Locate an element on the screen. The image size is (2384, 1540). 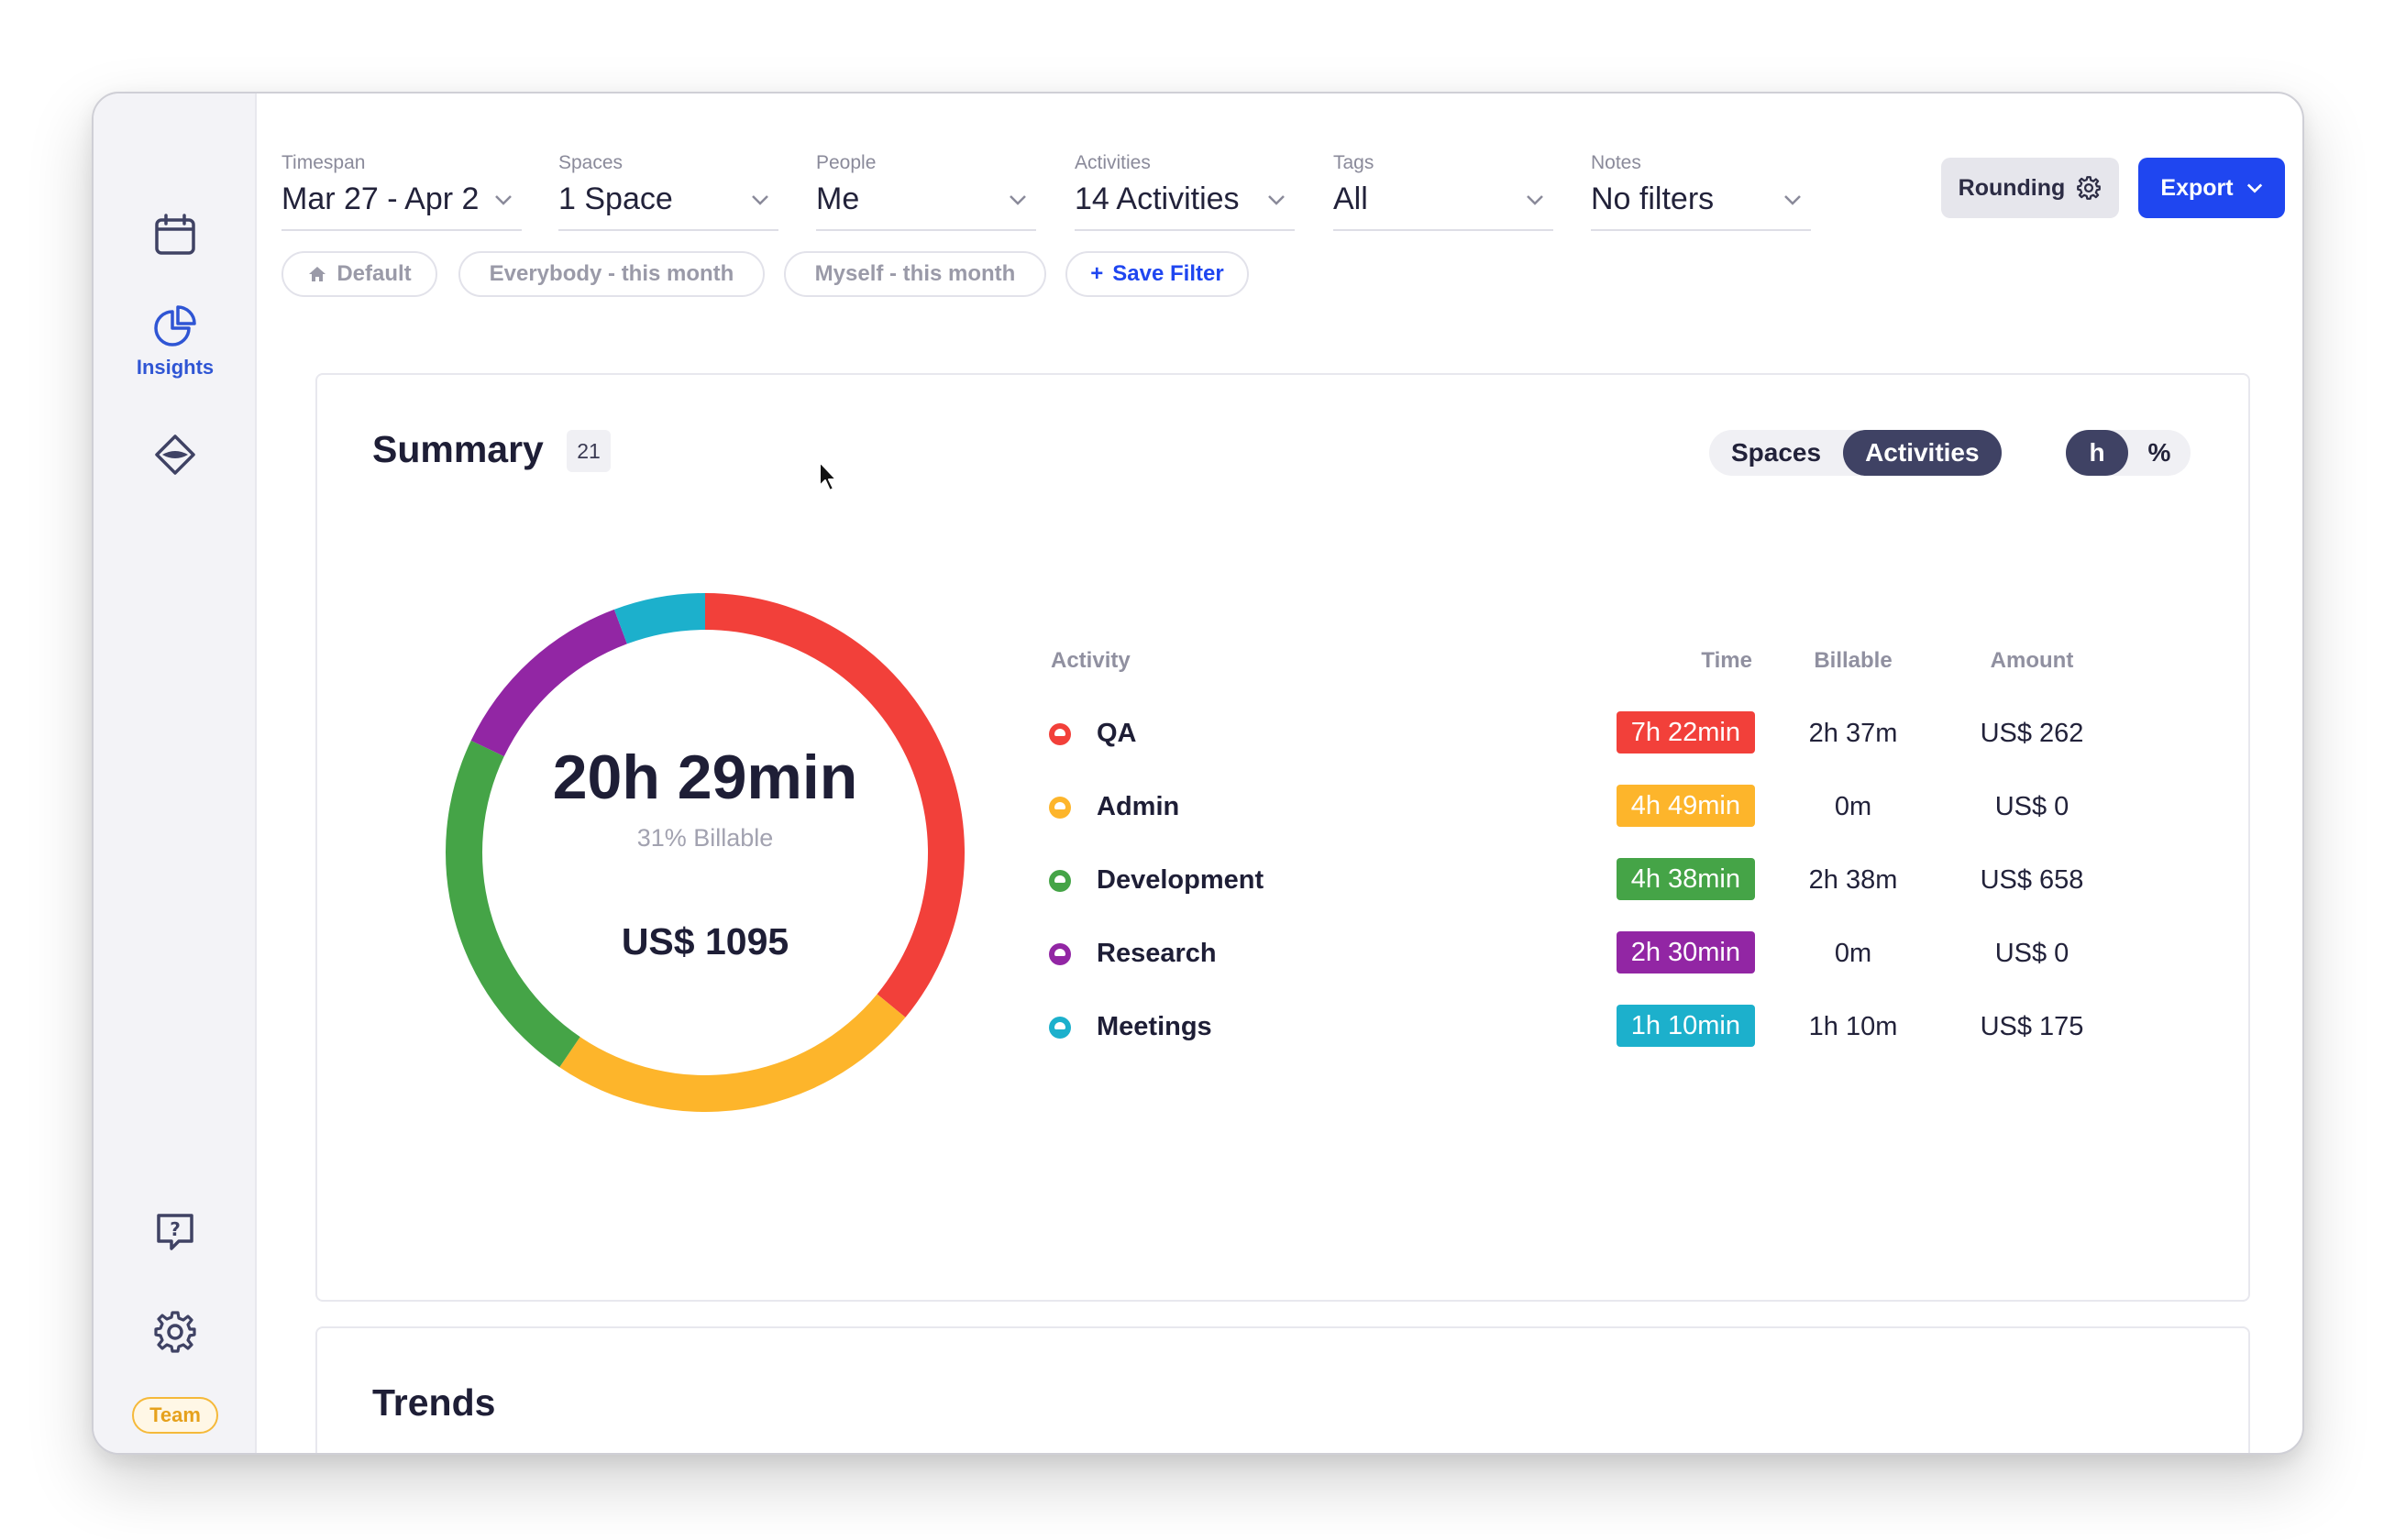
activity-billable: 2h 38m is located at coordinates (1853, 880).